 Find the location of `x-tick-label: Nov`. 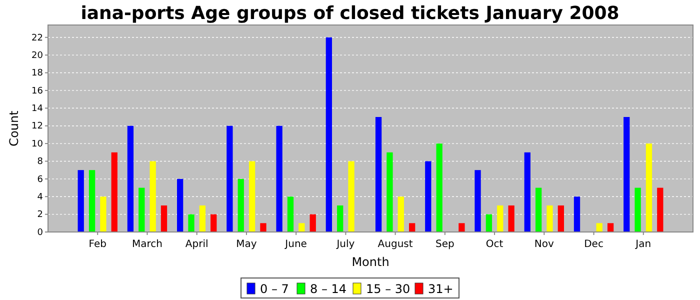

x-tick-label: Nov is located at coordinates (544, 244).